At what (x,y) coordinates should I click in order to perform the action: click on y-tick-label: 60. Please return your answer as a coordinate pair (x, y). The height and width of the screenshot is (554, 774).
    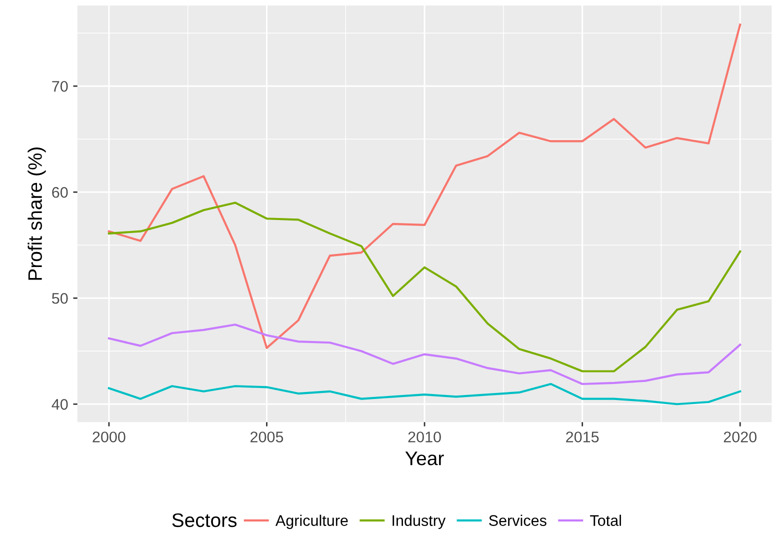
    Looking at the image, I should click on (60, 192).